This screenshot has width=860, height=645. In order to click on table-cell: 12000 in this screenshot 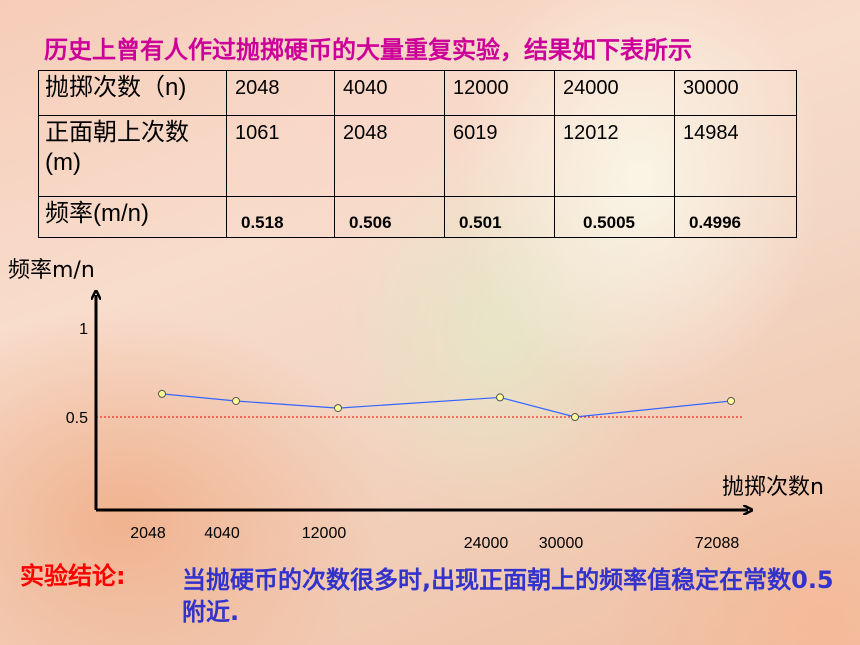, I will do `click(499, 93)`.